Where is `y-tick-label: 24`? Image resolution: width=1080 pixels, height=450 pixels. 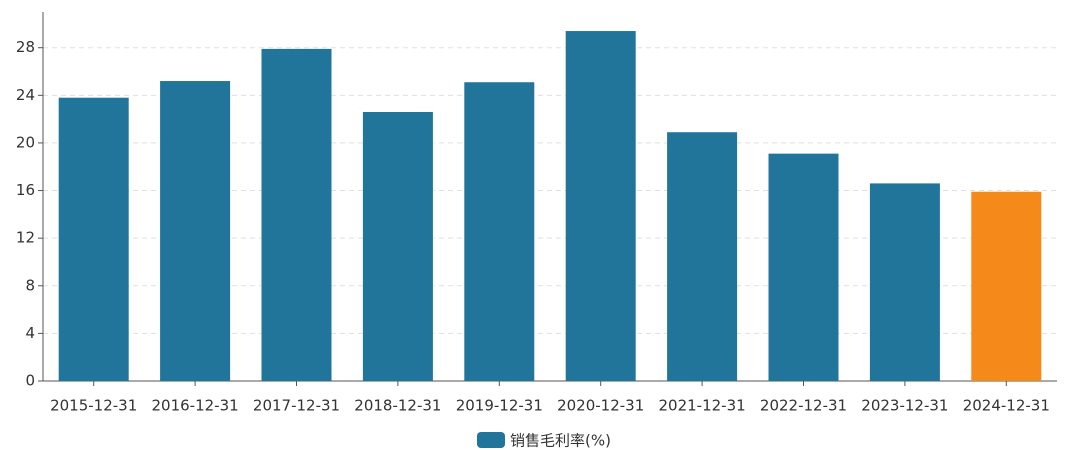 y-tick-label: 24 is located at coordinates (25, 95).